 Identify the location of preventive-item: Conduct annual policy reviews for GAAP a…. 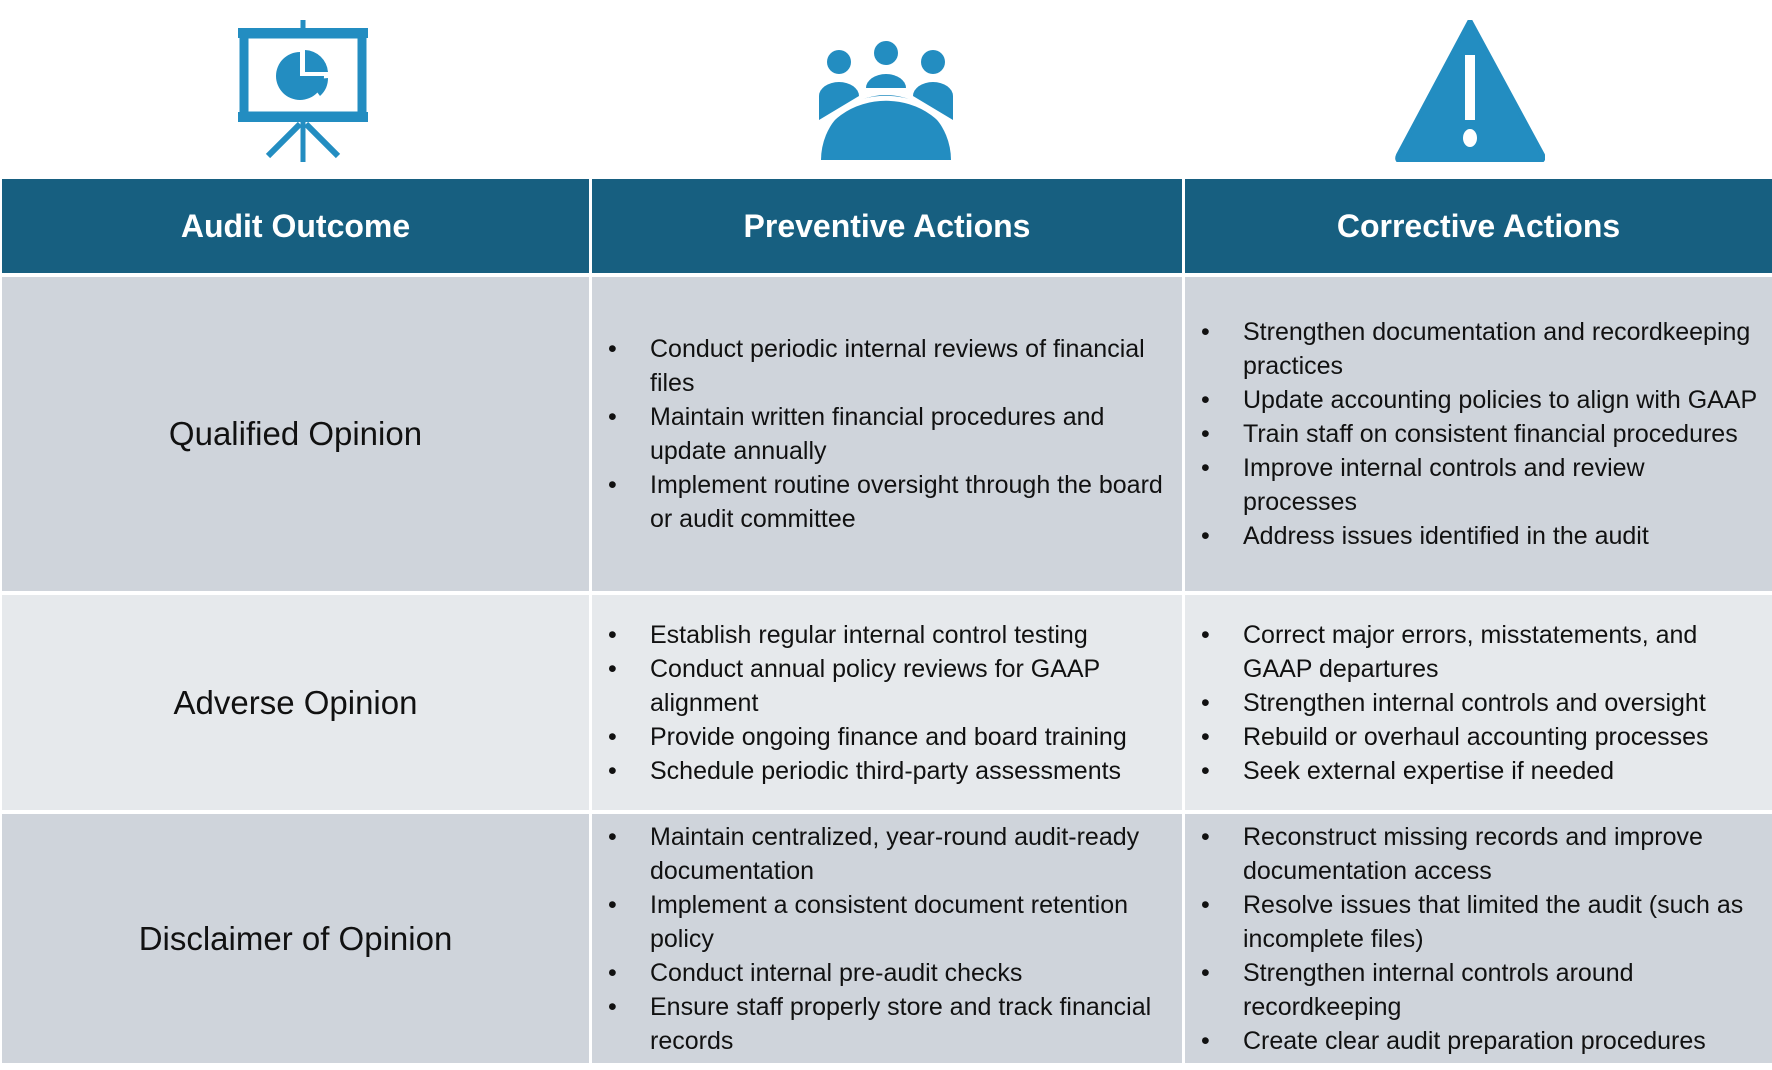
(891, 686).